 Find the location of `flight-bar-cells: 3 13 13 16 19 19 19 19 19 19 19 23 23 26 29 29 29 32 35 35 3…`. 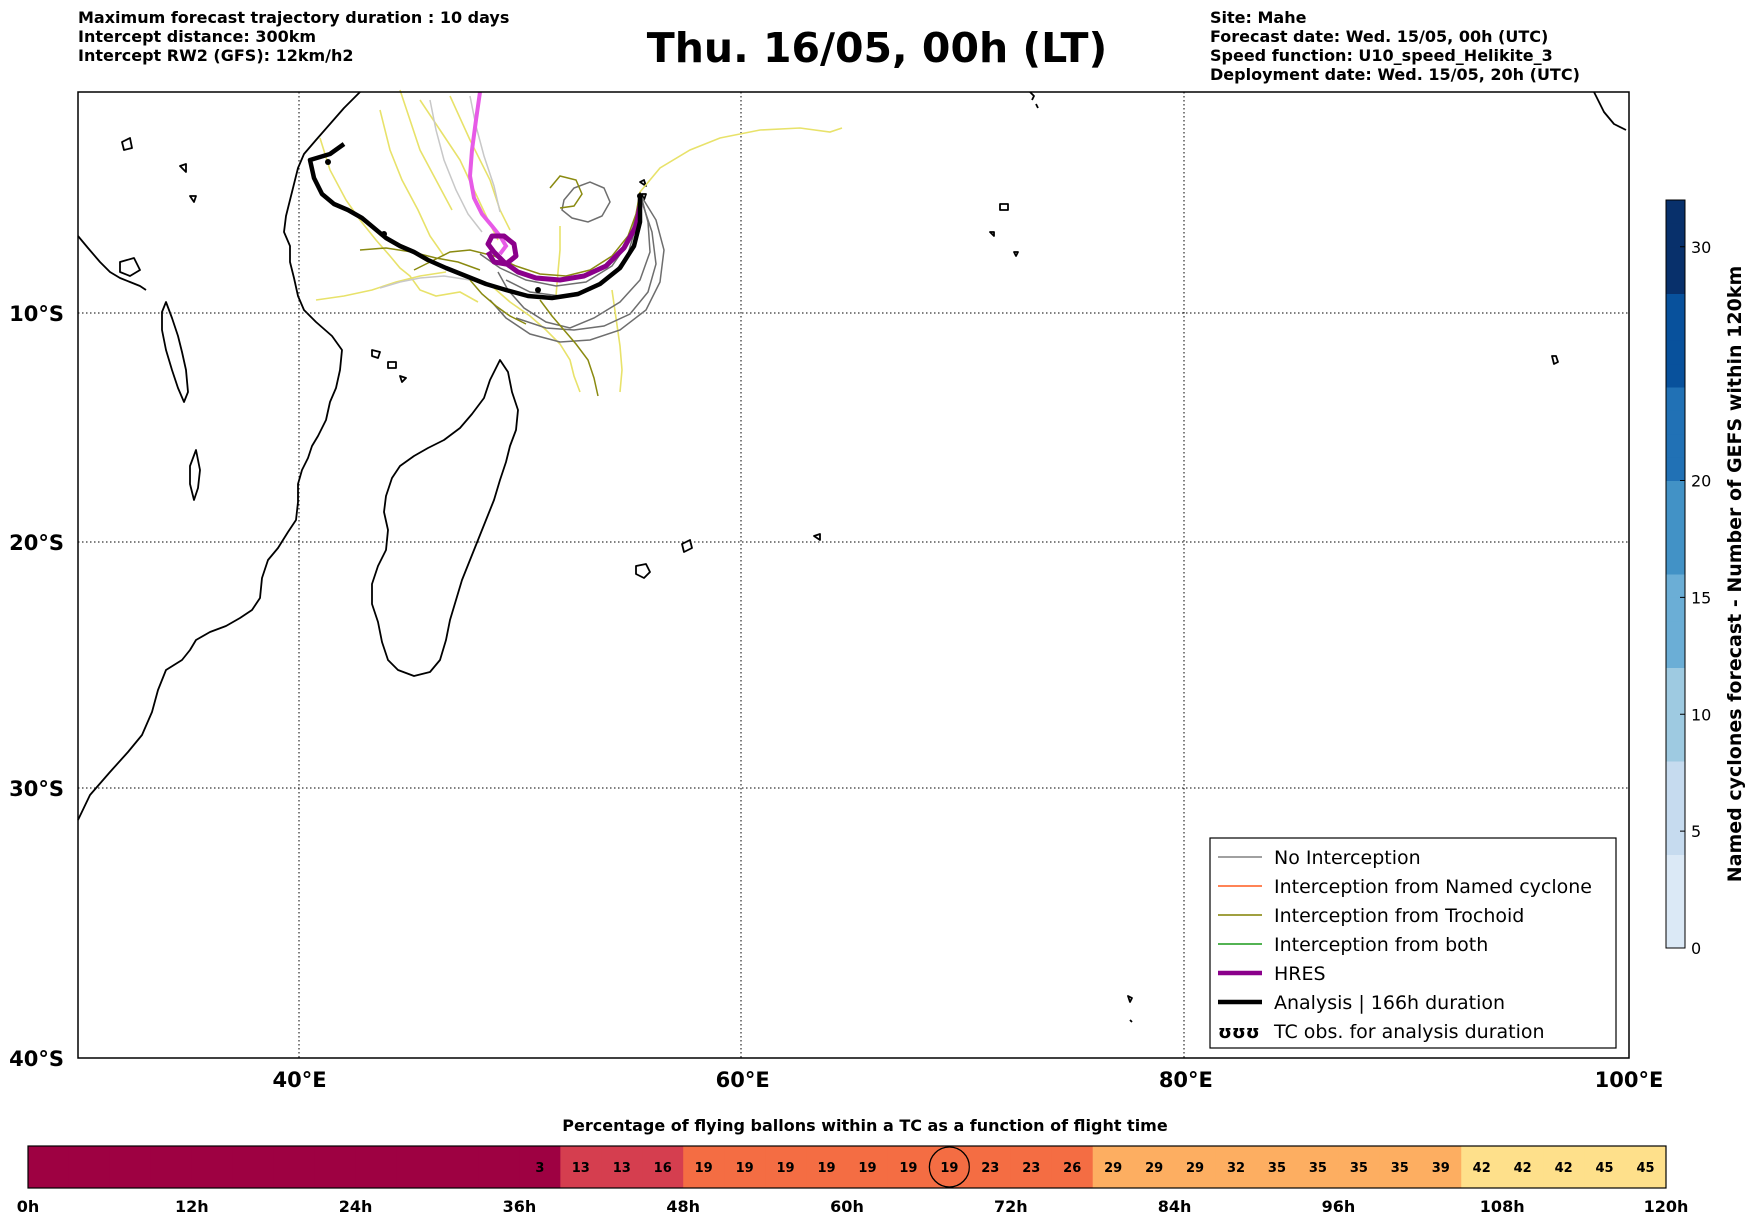

flight-bar-cells: 3 13 13 16 19 19 19 19 19 19 19 23 23 26 29 29 29 32 35 35 3… is located at coordinates (847, 1167).